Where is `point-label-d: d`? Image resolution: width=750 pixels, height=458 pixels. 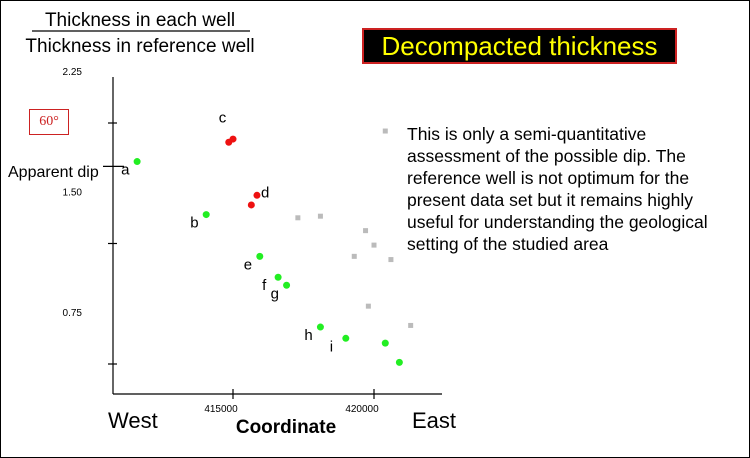
point-label-d: d is located at coordinates (265, 192).